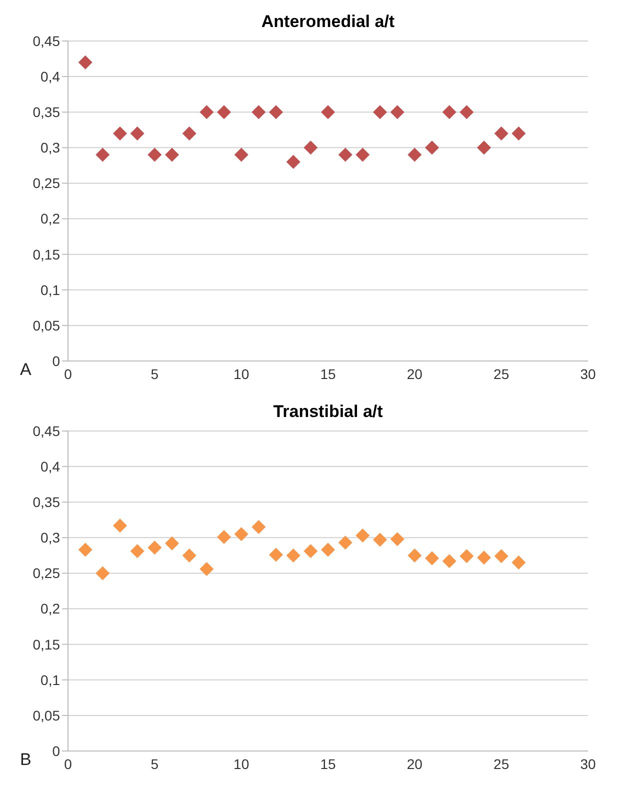 The height and width of the screenshot is (800, 625). I want to click on chart-title: Transtibial a/t, so click(328, 411).